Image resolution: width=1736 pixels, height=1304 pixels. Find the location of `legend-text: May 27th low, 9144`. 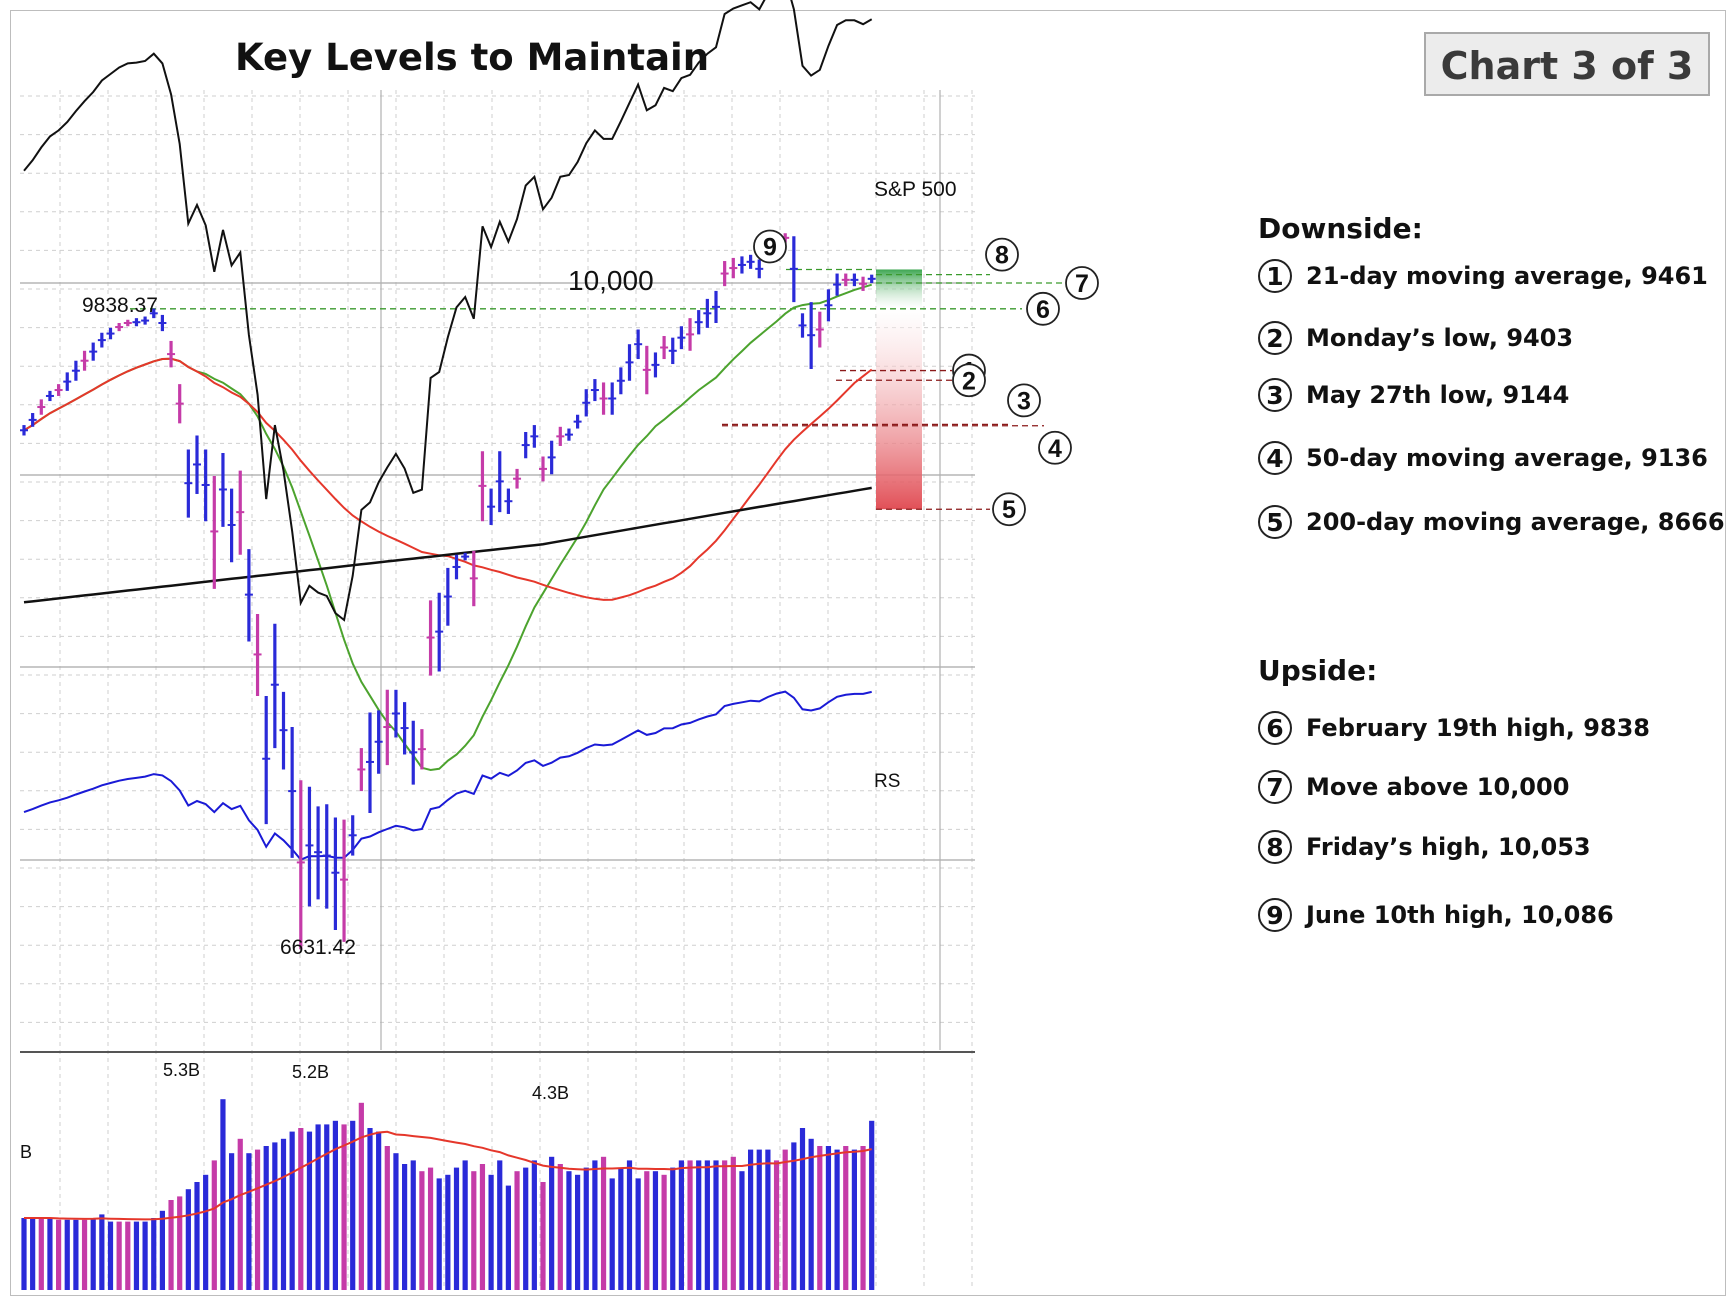

legend-text: May 27th low, 9144 is located at coordinates (1438, 395).